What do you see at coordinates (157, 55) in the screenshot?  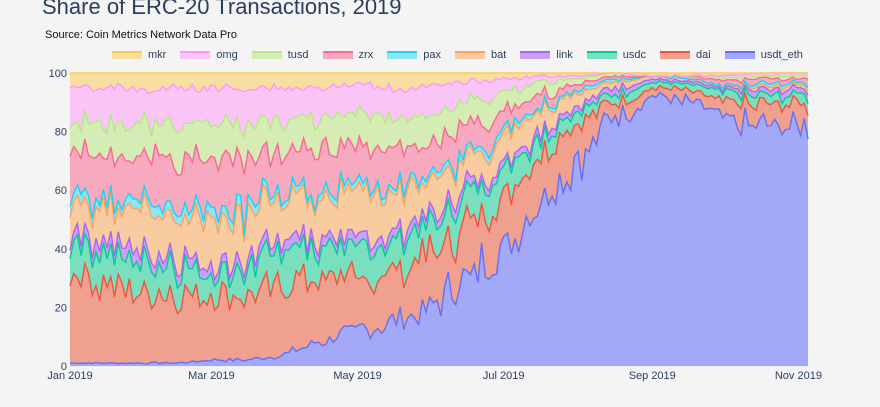 I see `legend-label: mkr` at bounding box center [157, 55].